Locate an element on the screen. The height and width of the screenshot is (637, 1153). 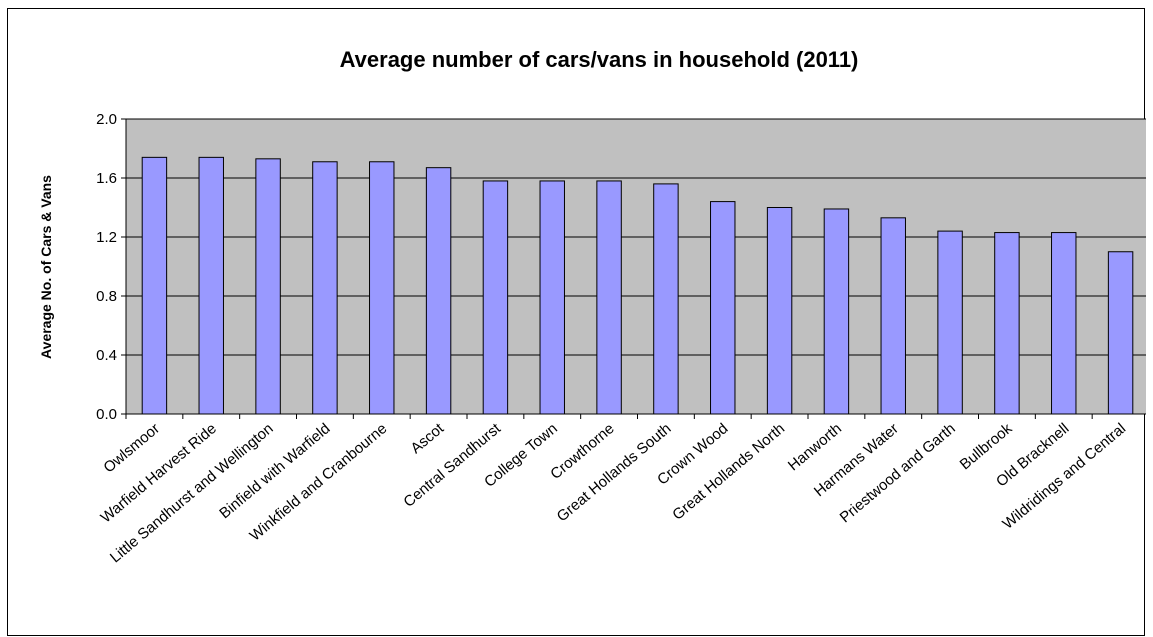
y-axis: 0.0 0.4 0.8 1.2 1.6 2.0 is located at coordinates (111, 267).